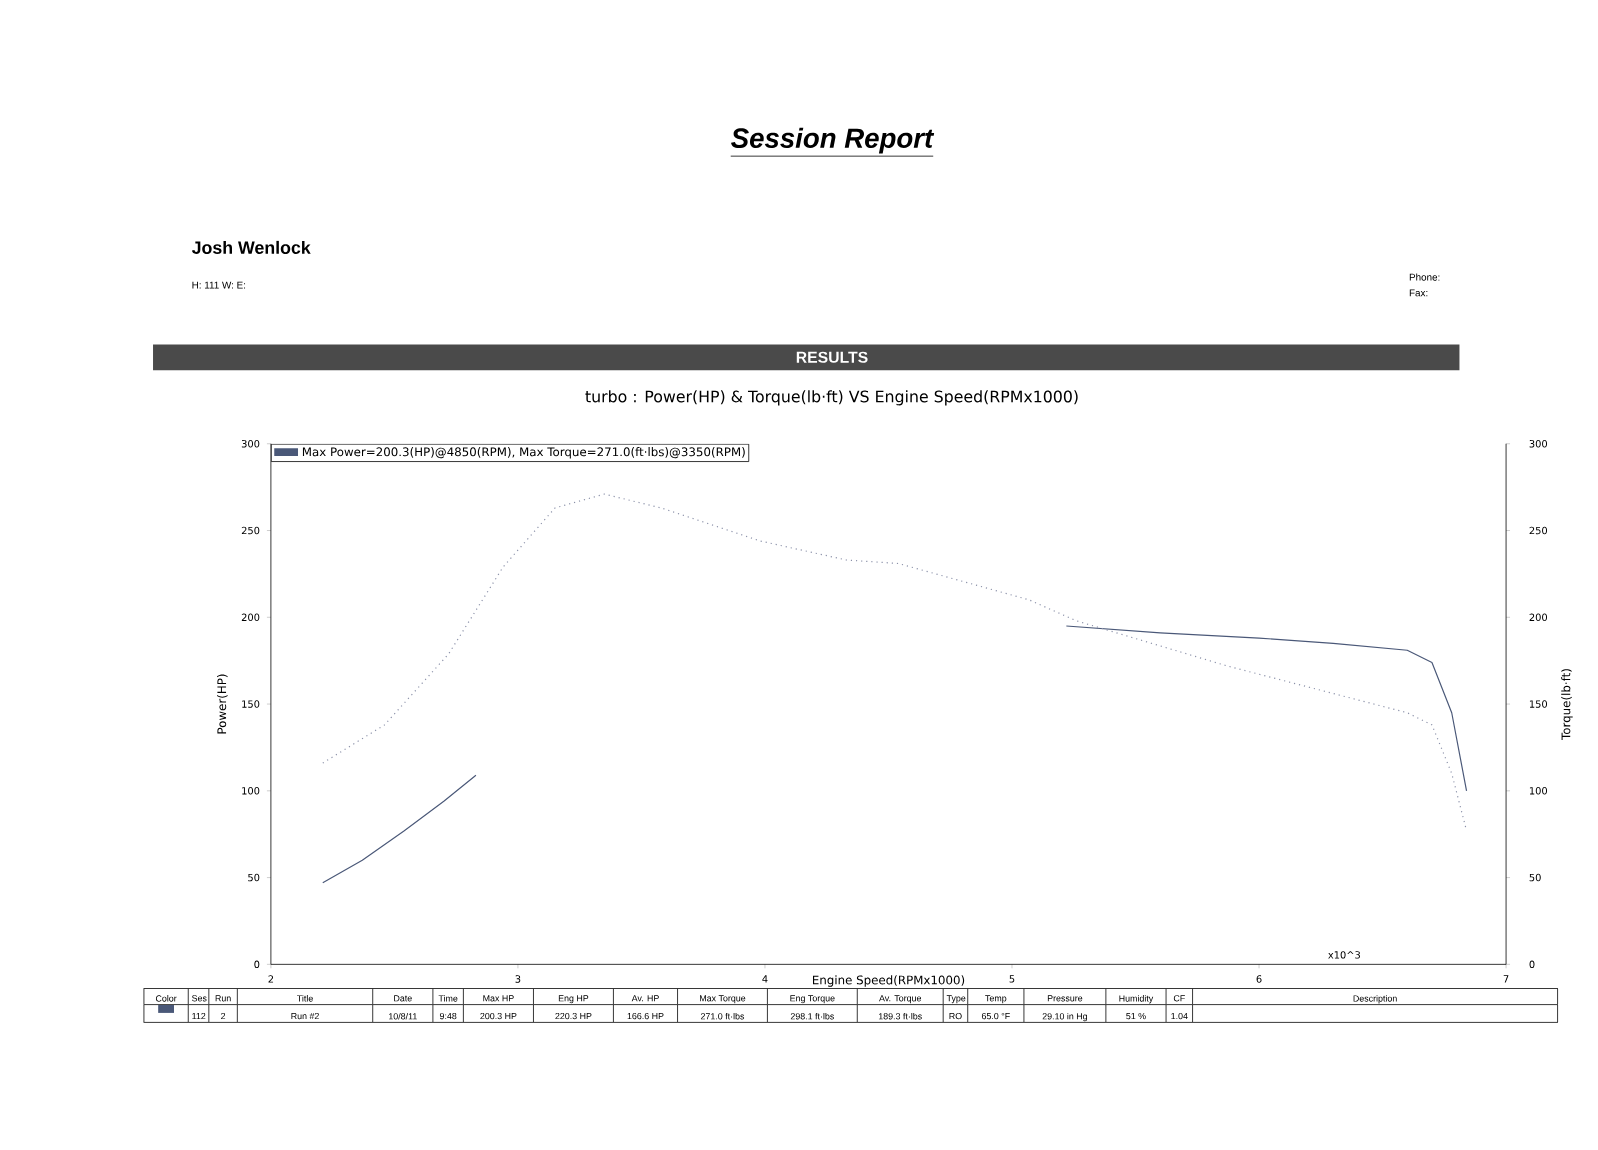 This screenshot has width=1598, height=1150. I want to click on text: Josh Wenlock, so click(251, 247).